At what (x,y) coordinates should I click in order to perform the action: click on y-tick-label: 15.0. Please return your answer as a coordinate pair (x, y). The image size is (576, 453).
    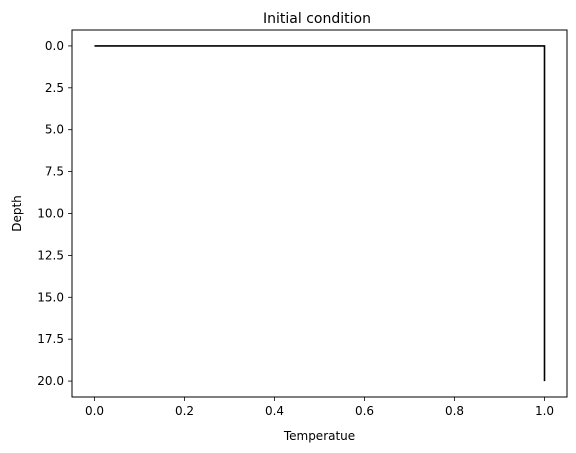
    Looking at the image, I should click on (50, 297).